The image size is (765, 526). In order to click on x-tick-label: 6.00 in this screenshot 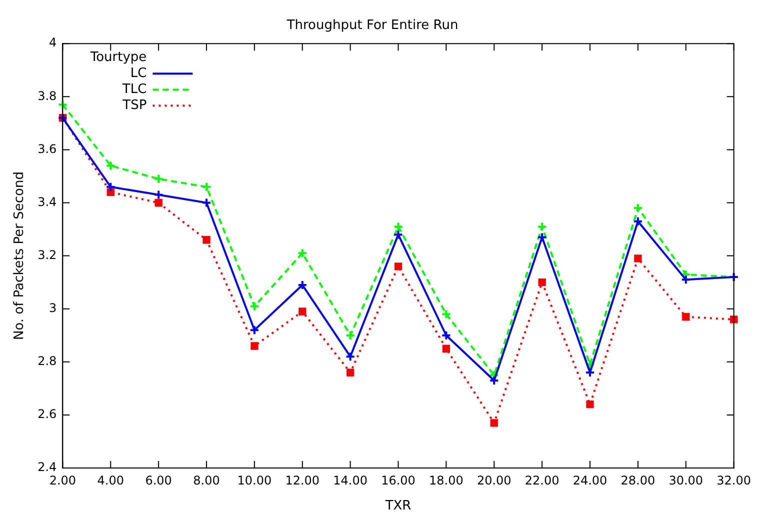, I will do `click(158, 480)`.